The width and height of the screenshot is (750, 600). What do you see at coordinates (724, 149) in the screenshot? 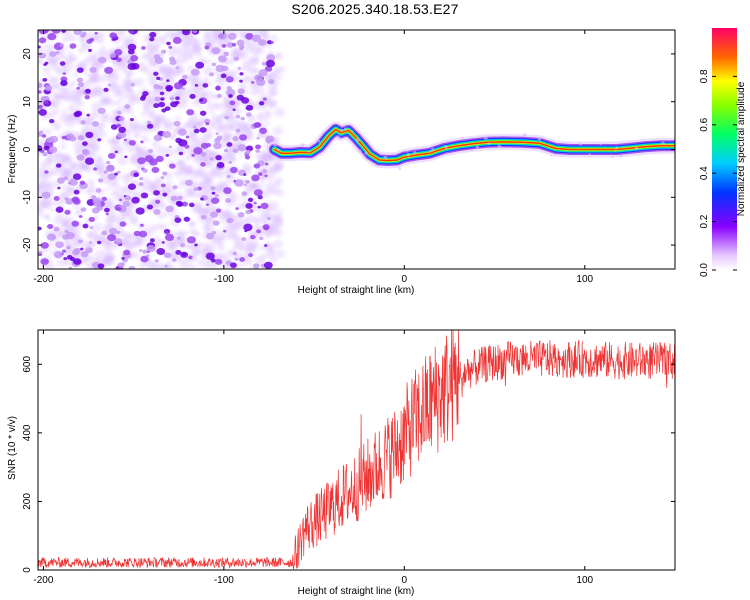
I see `colorbar-gradient` at bounding box center [724, 149].